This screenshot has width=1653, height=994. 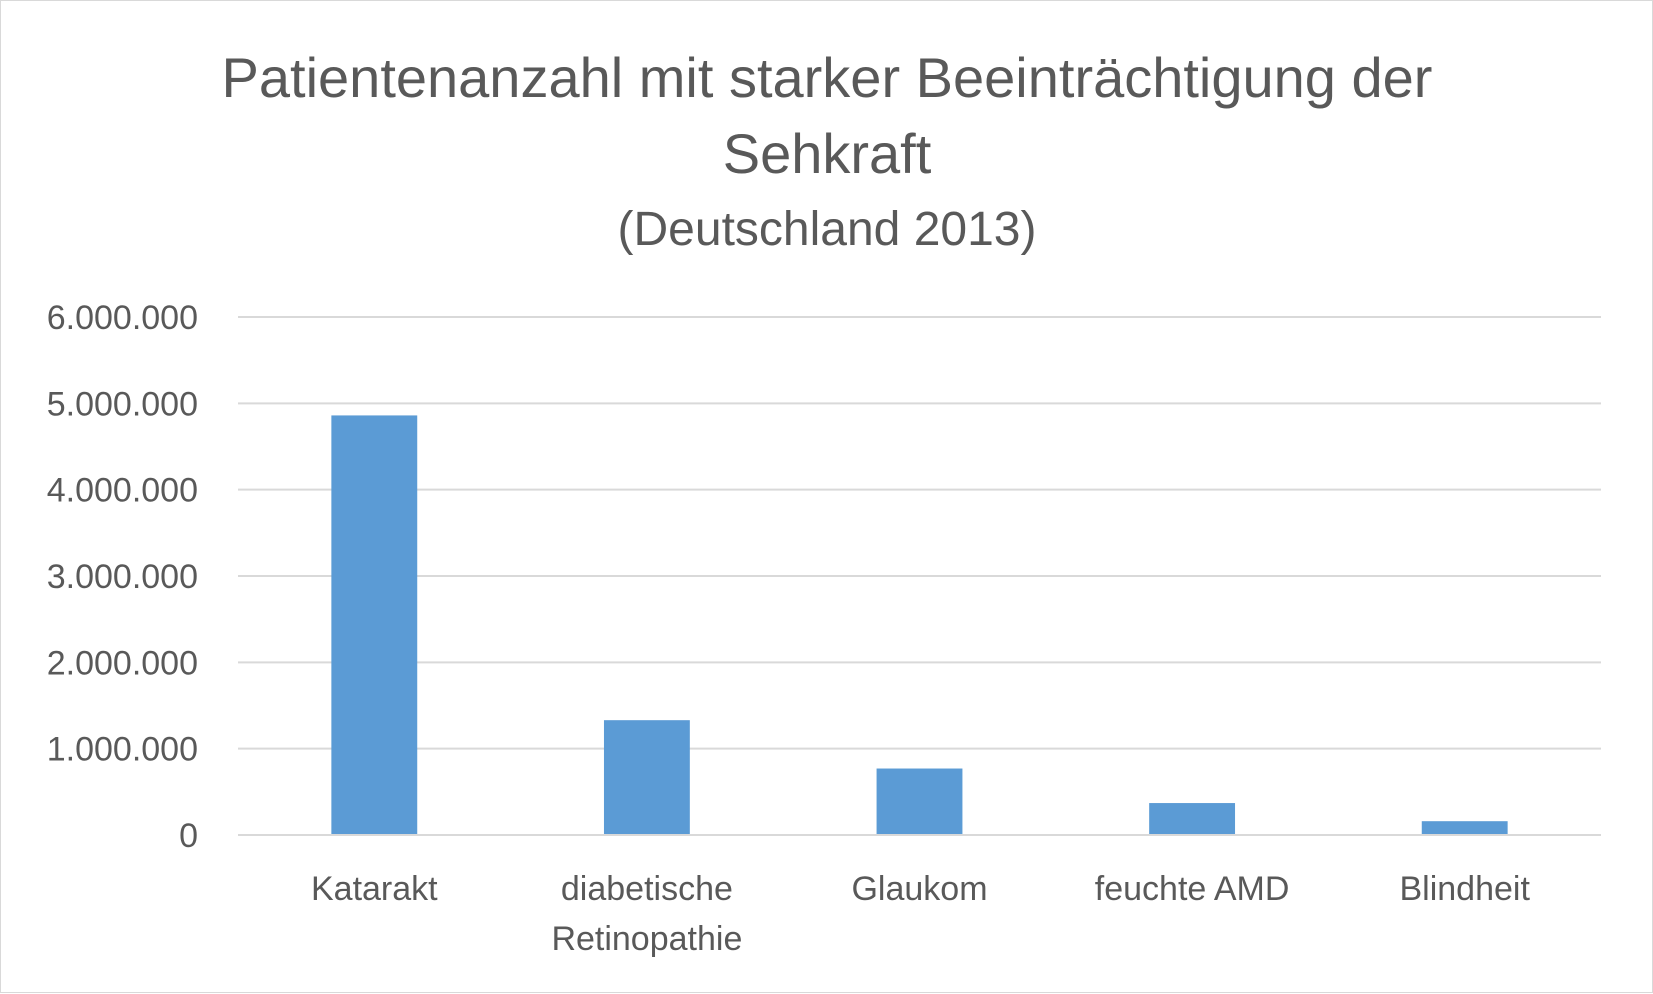 What do you see at coordinates (647, 889) in the screenshot?
I see `x-category-label: diabetische` at bounding box center [647, 889].